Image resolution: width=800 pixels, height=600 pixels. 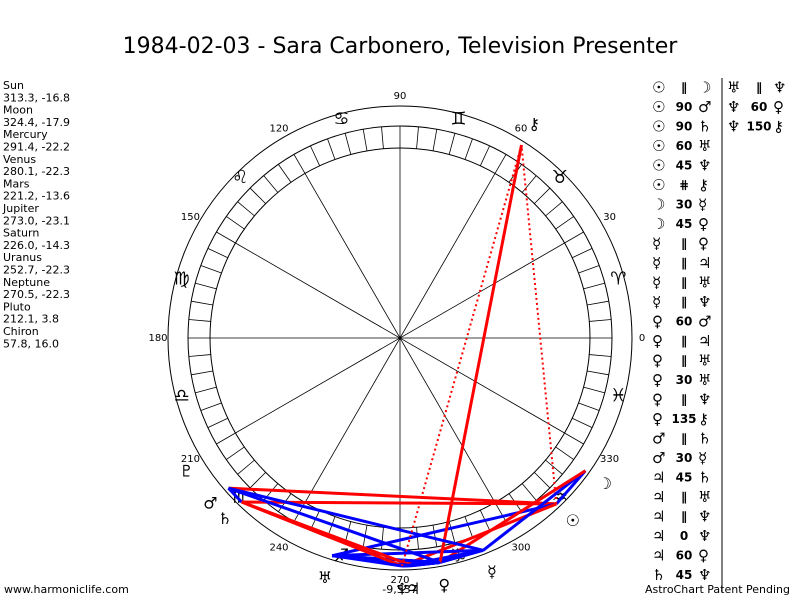 I want to click on aspect-planet: ♂, so click(x=658, y=439).